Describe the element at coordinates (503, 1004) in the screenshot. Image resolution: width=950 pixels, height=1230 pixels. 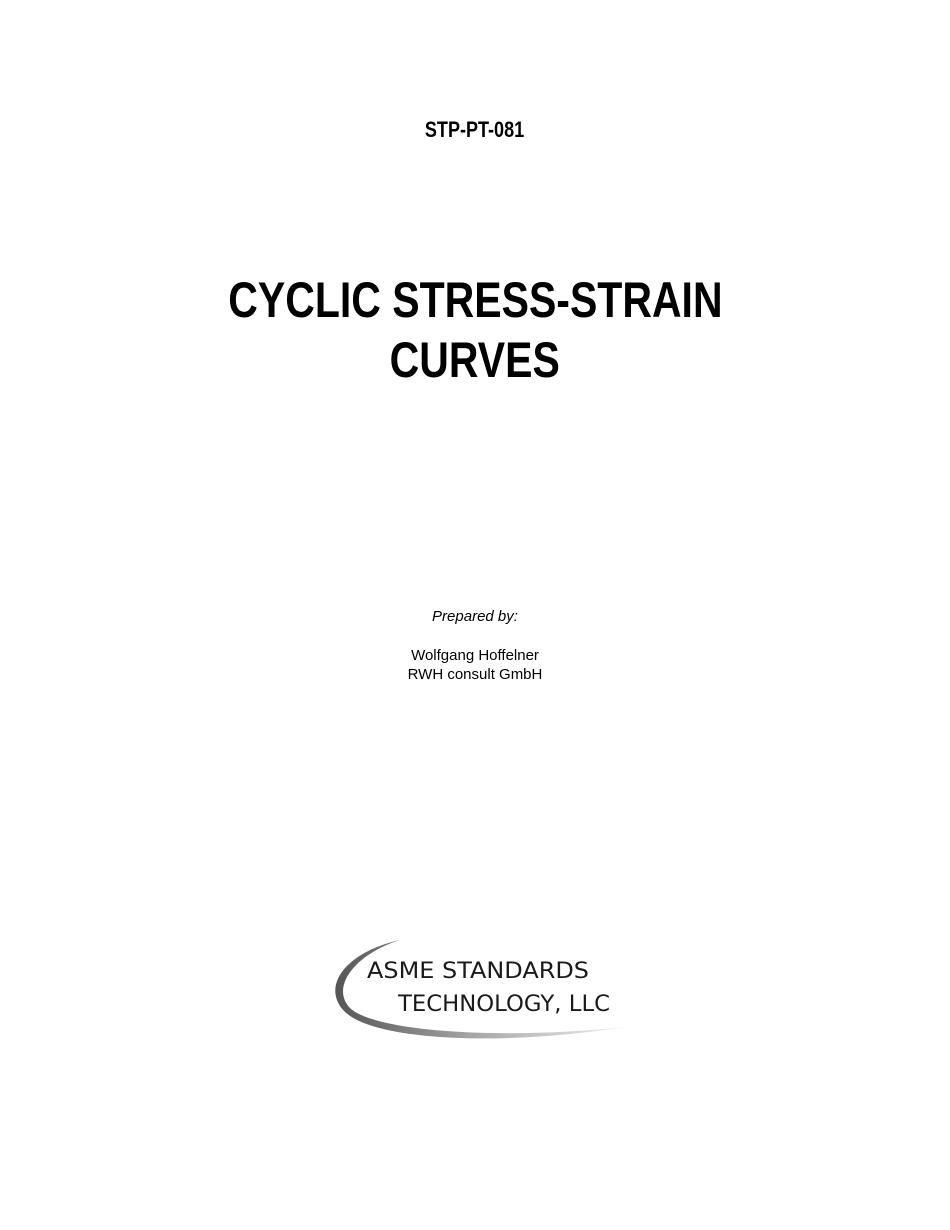
I see `logo-line2: TECHNOLOGY, LLC` at that location.